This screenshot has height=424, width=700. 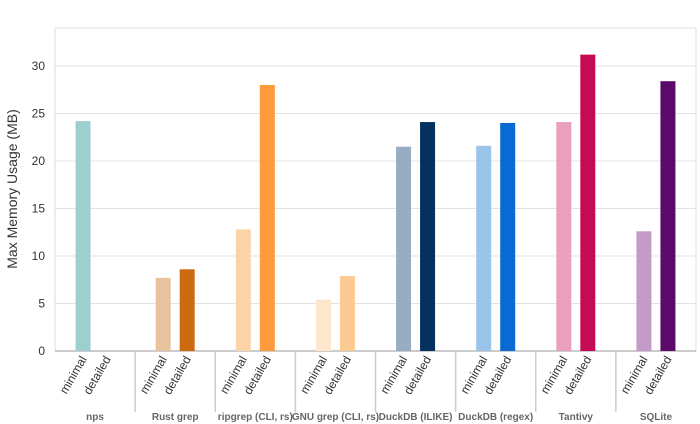 I want to click on category-label: nps, so click(x=95, y=417).